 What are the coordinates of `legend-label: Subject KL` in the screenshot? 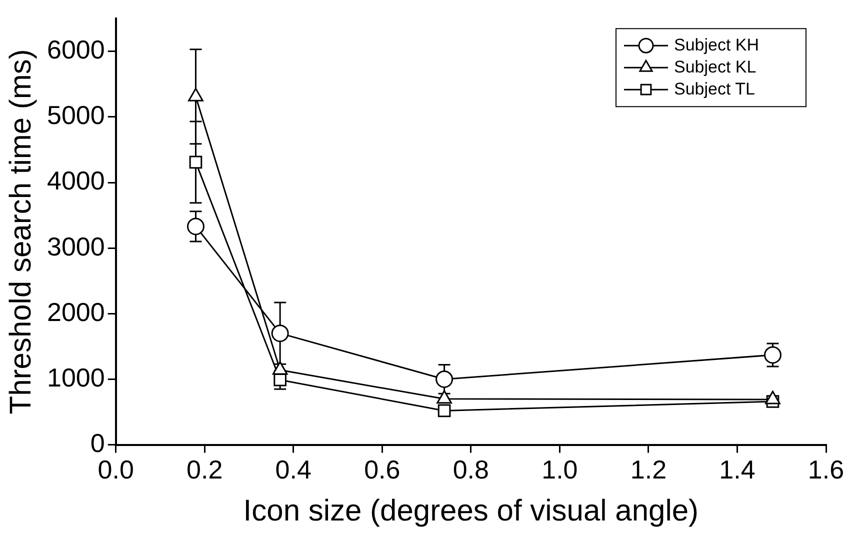 It's located at (715, 66).